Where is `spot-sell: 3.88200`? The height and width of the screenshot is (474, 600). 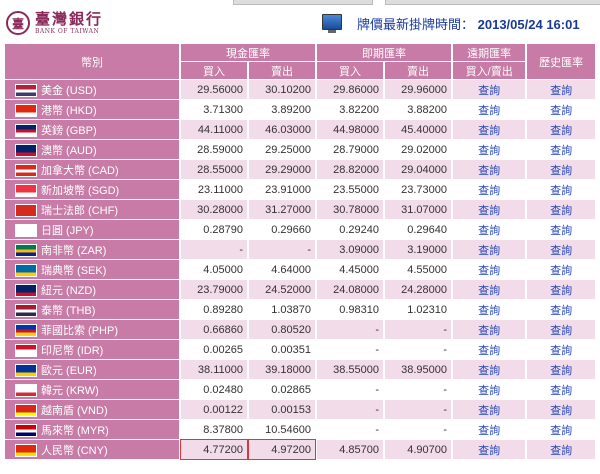
spot-sell: 3.88200 is located at coordinates (418, 109).